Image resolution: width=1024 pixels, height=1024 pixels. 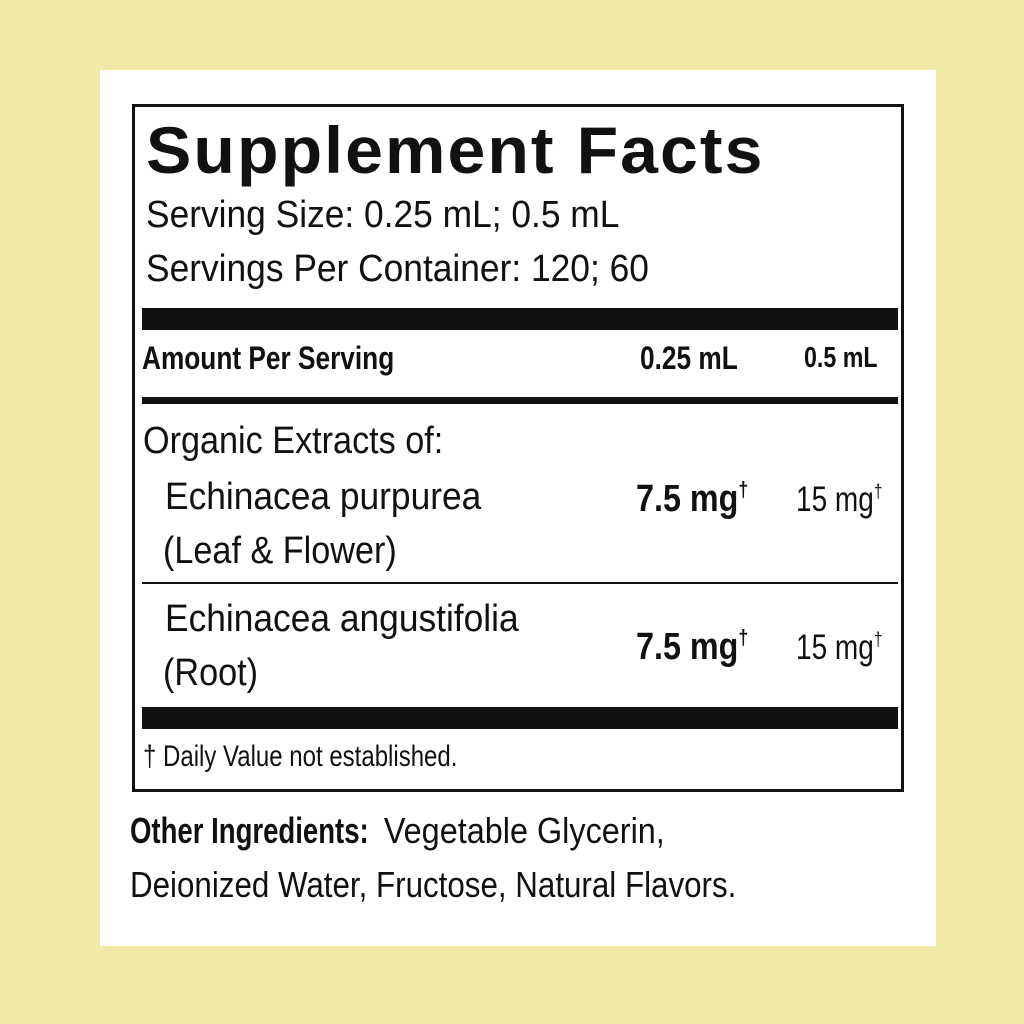 What do you see at coordinates (293, 441) in the screenshot?
I see `section-label: Organic Extracts of:` at bounding box center [293, 441].